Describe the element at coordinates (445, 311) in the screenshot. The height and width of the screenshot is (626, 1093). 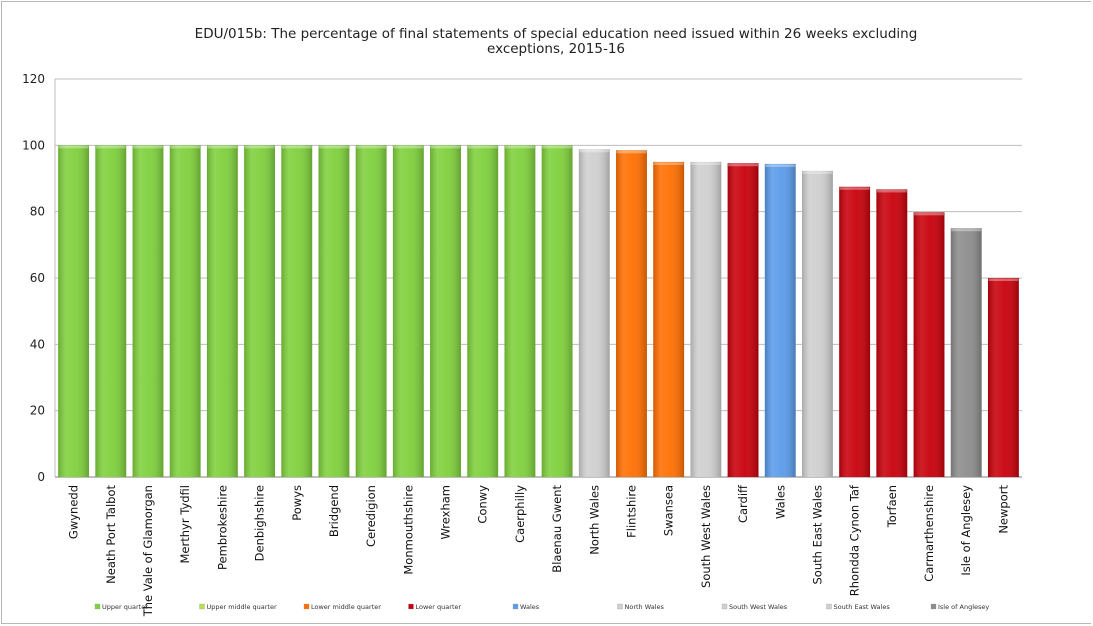
I see `bar-wrexham` at that location.